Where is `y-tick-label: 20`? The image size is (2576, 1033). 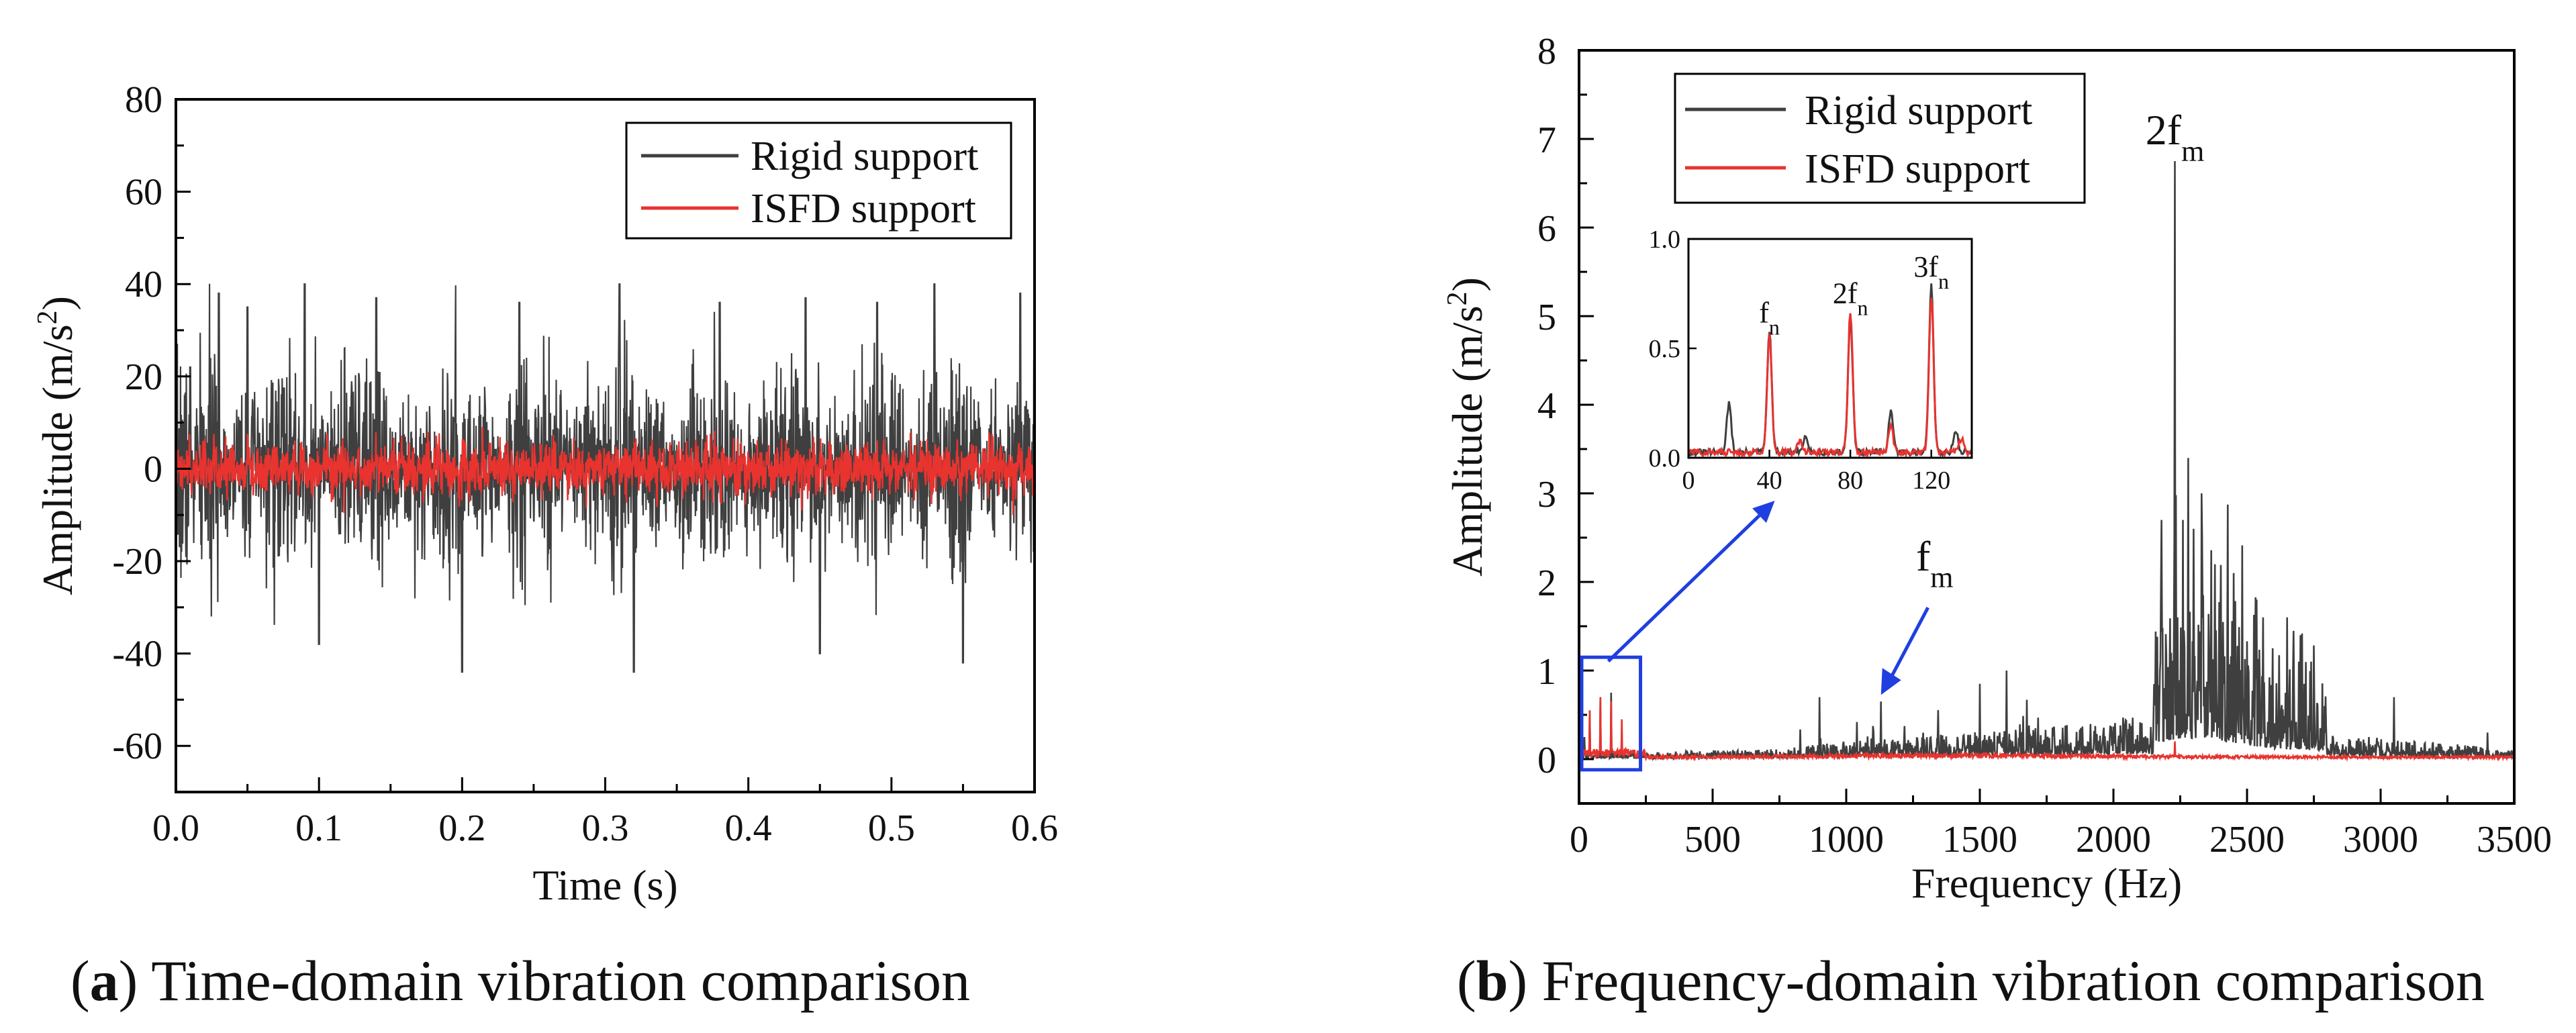
y-tick-label: 20 is located at coordinates (143, 377).